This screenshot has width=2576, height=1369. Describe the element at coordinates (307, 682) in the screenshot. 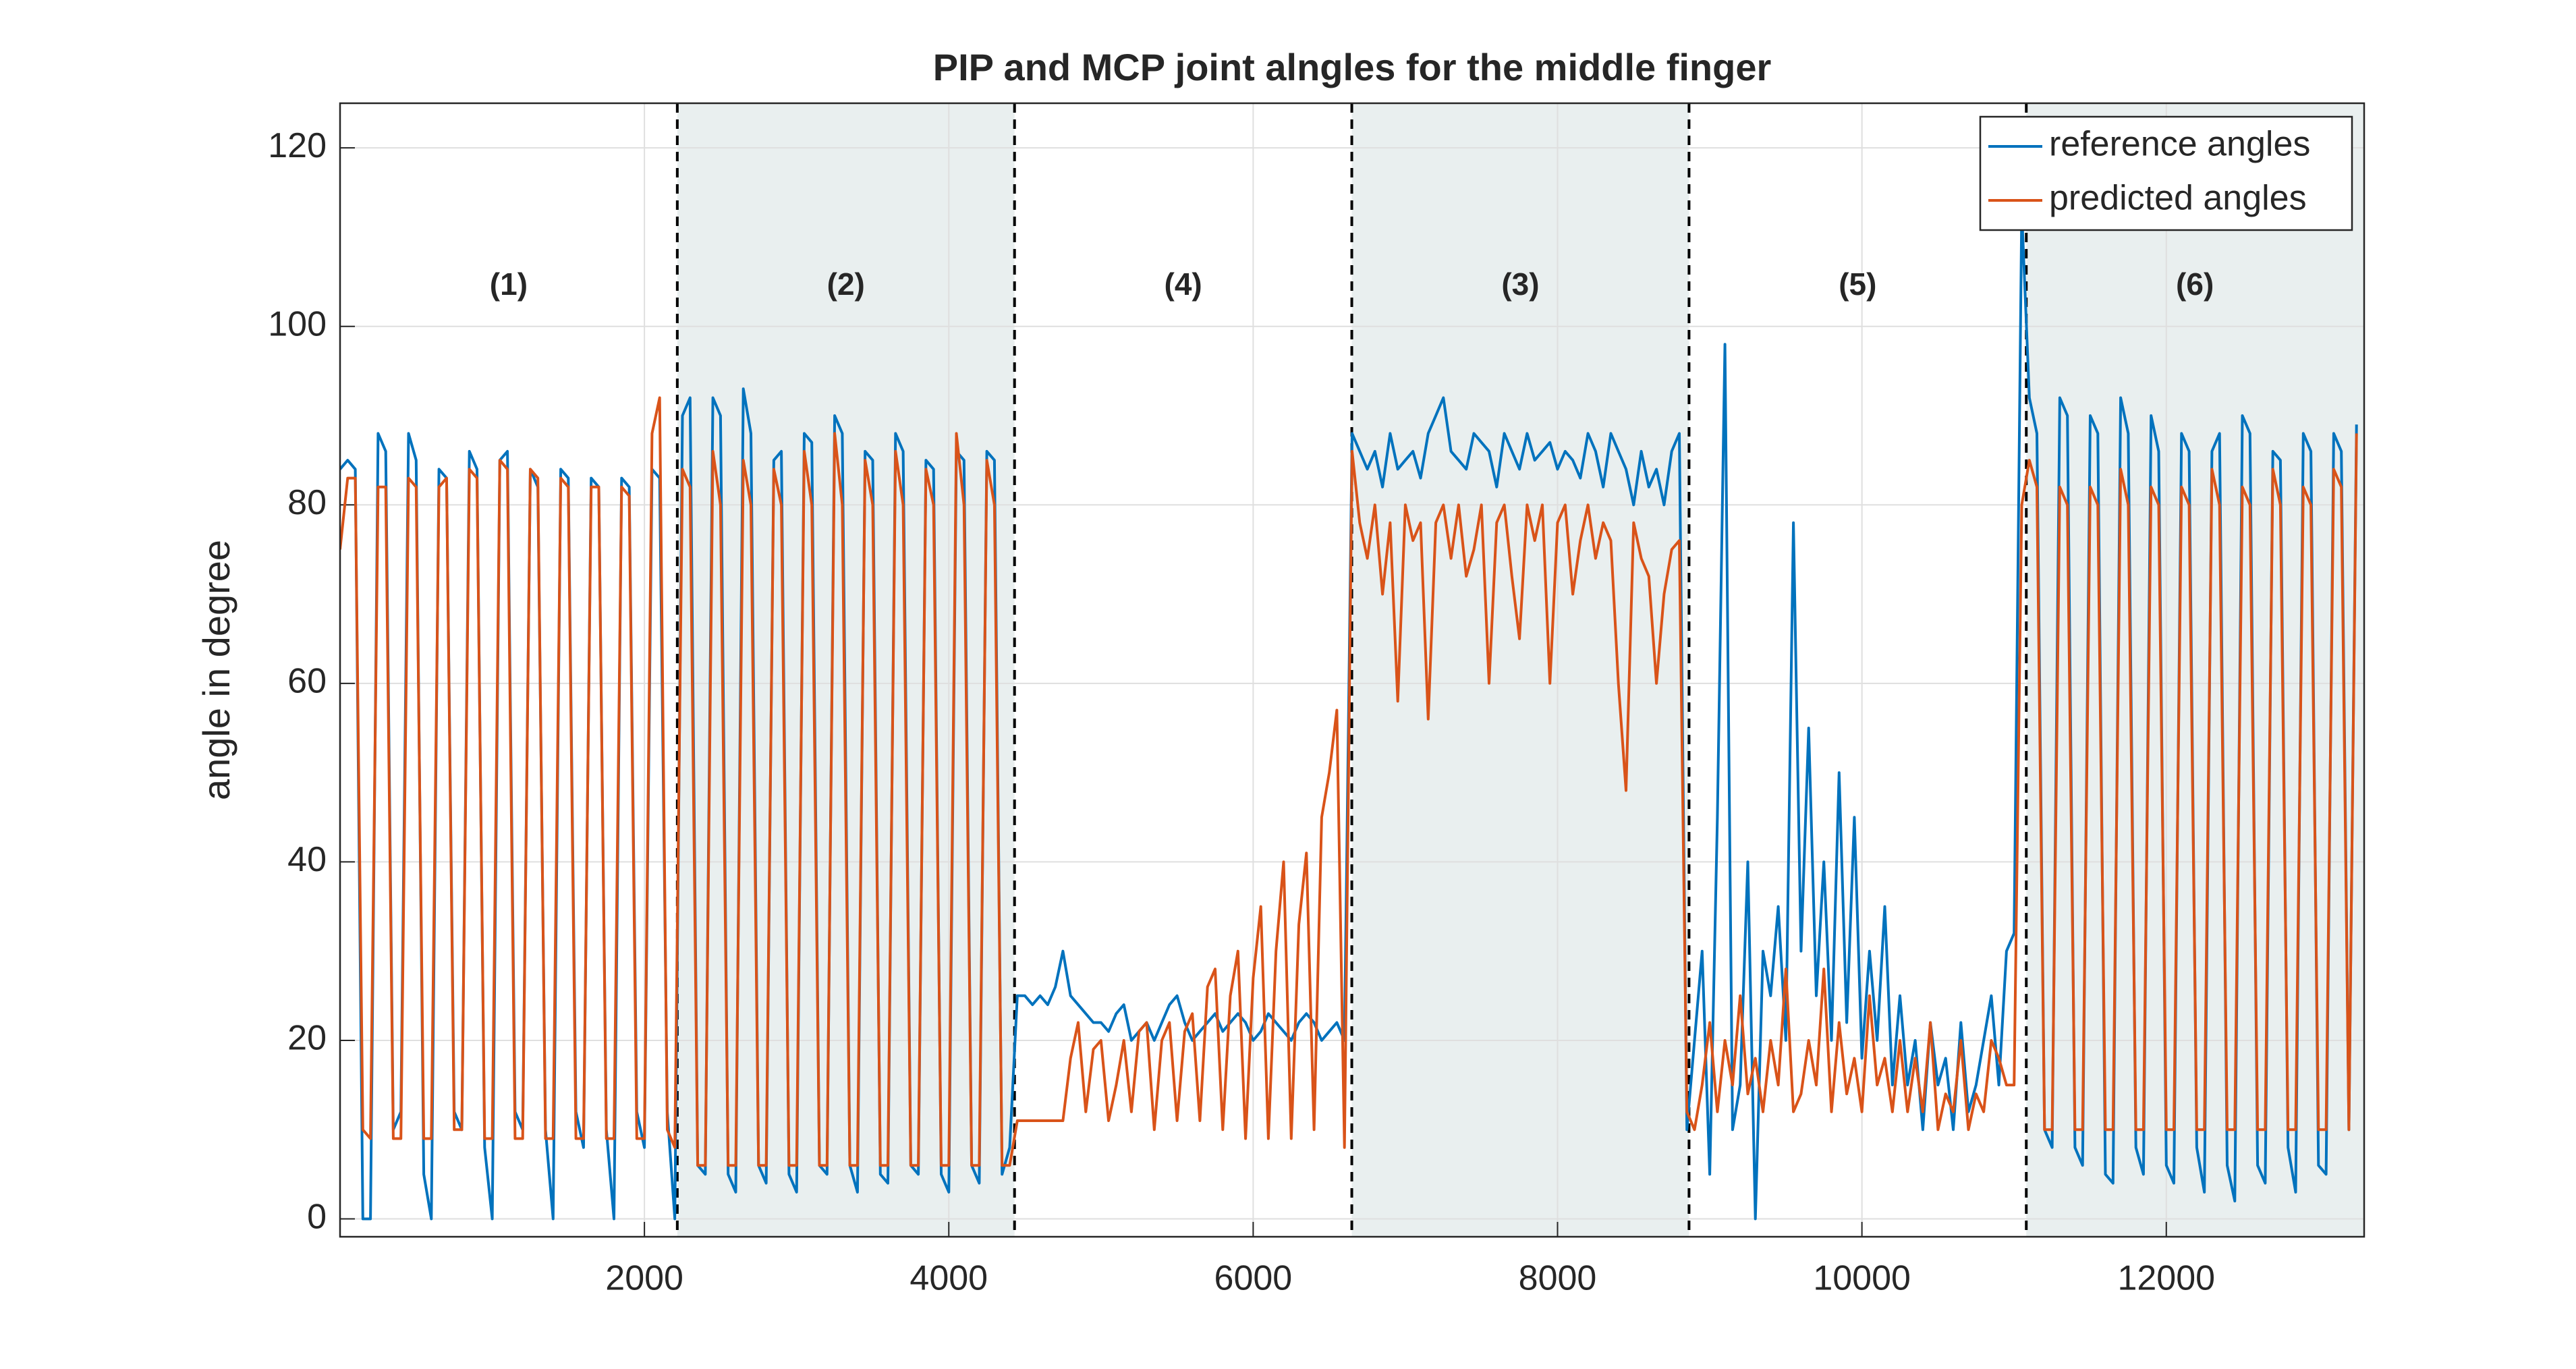

I see `y-tick-label: 60` at that location.